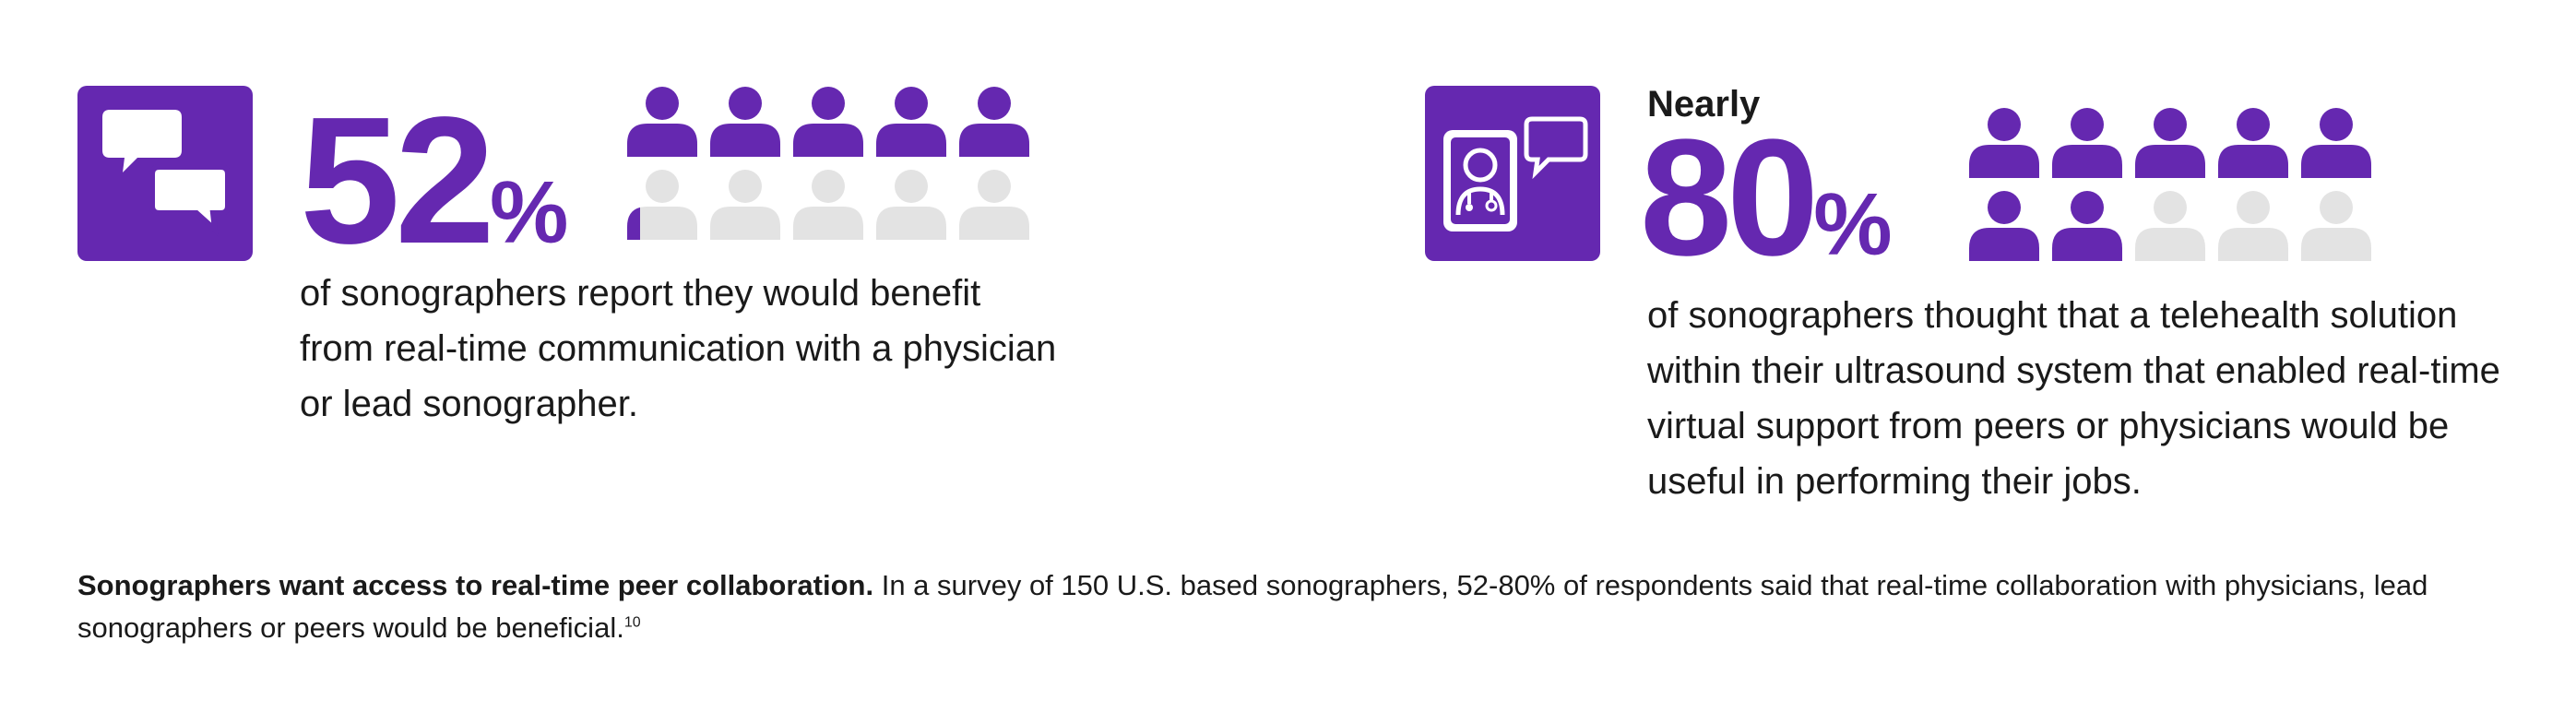  Describe the element at coordinates (1895, 481) in the screenshot. I see `stat-right-description-line: useful in performing their jobs.` at that location.